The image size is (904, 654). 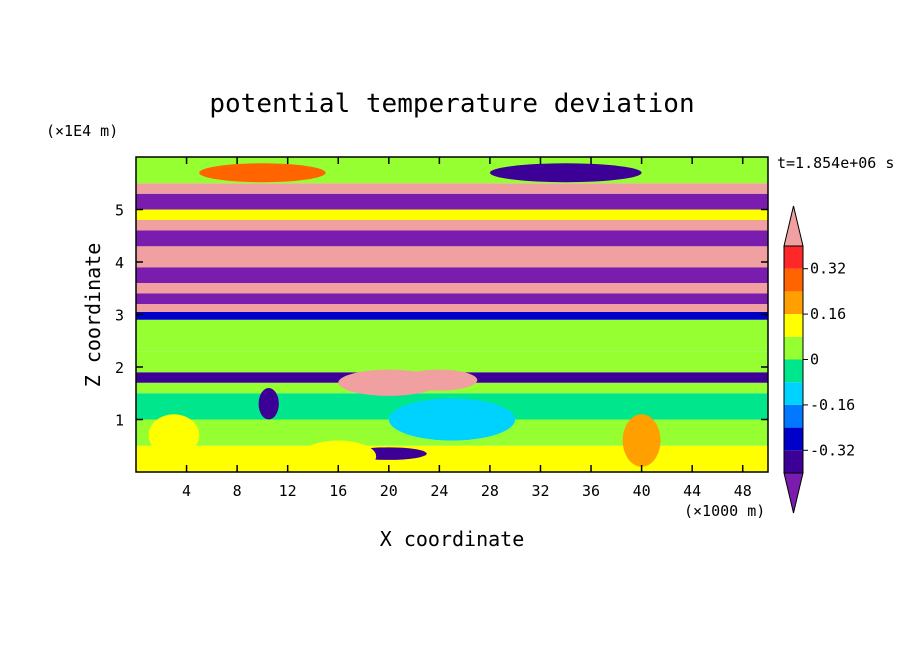 I want to click on x-tick-label: 32, so click(x=540, y=491).